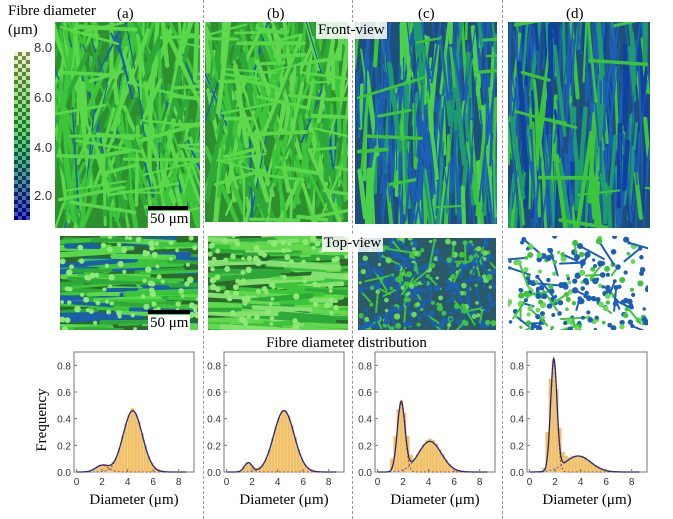 Image resolution: width=673 pixels, height=519 pixels. I want to click on x-tick-label: 0, so click(77, 482).